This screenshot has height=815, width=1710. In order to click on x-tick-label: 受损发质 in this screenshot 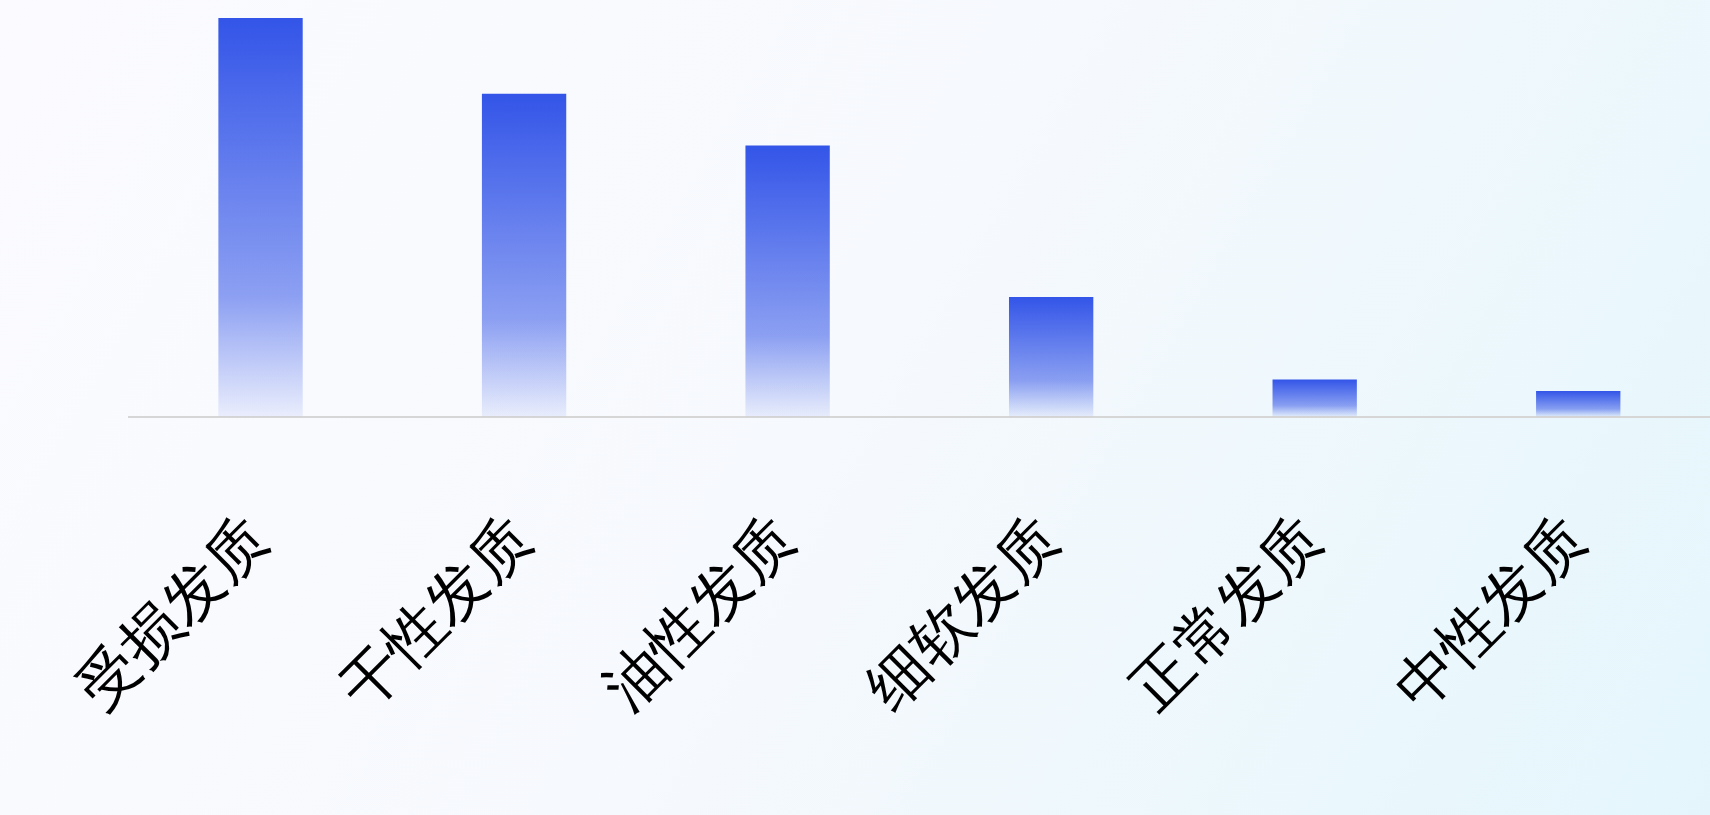, I will do `click(172, 613)`.